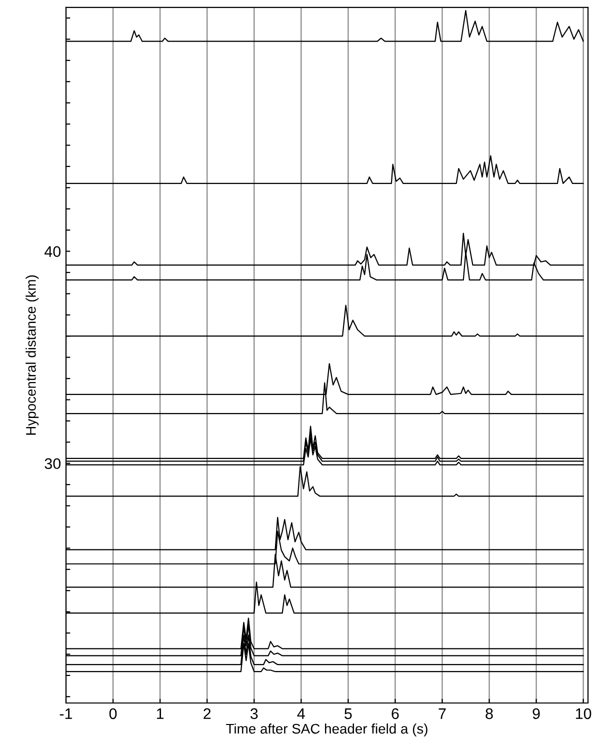  Describe the element at coordinates (113, 714) in the screenshot. I see `x-tick-label: 0` at that location.